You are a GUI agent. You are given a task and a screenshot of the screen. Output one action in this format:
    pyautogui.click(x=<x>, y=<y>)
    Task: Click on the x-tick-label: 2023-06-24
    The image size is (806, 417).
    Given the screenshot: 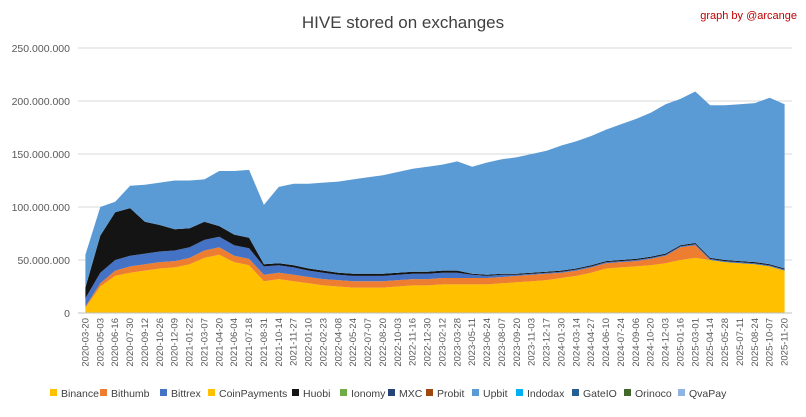 What is the action you would take?
    pyautogui.click(x=487, y=342)
    